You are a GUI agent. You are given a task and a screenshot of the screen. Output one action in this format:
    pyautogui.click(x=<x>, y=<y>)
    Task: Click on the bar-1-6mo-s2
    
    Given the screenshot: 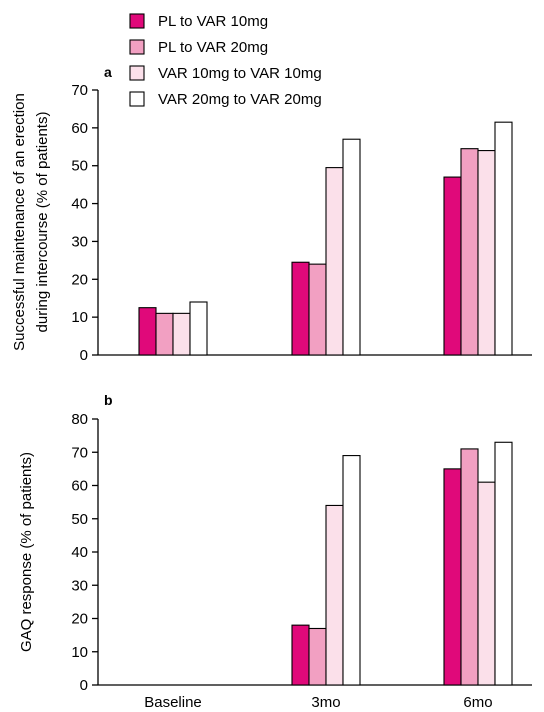 What is the action you would take?
    pyautogui.click(x=469, y=252)
    